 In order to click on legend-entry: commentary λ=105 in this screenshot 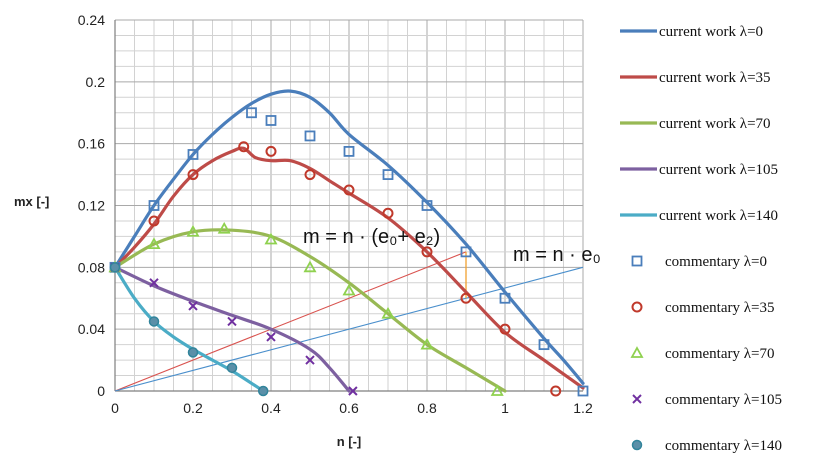, I will do `click(723, 400)`.